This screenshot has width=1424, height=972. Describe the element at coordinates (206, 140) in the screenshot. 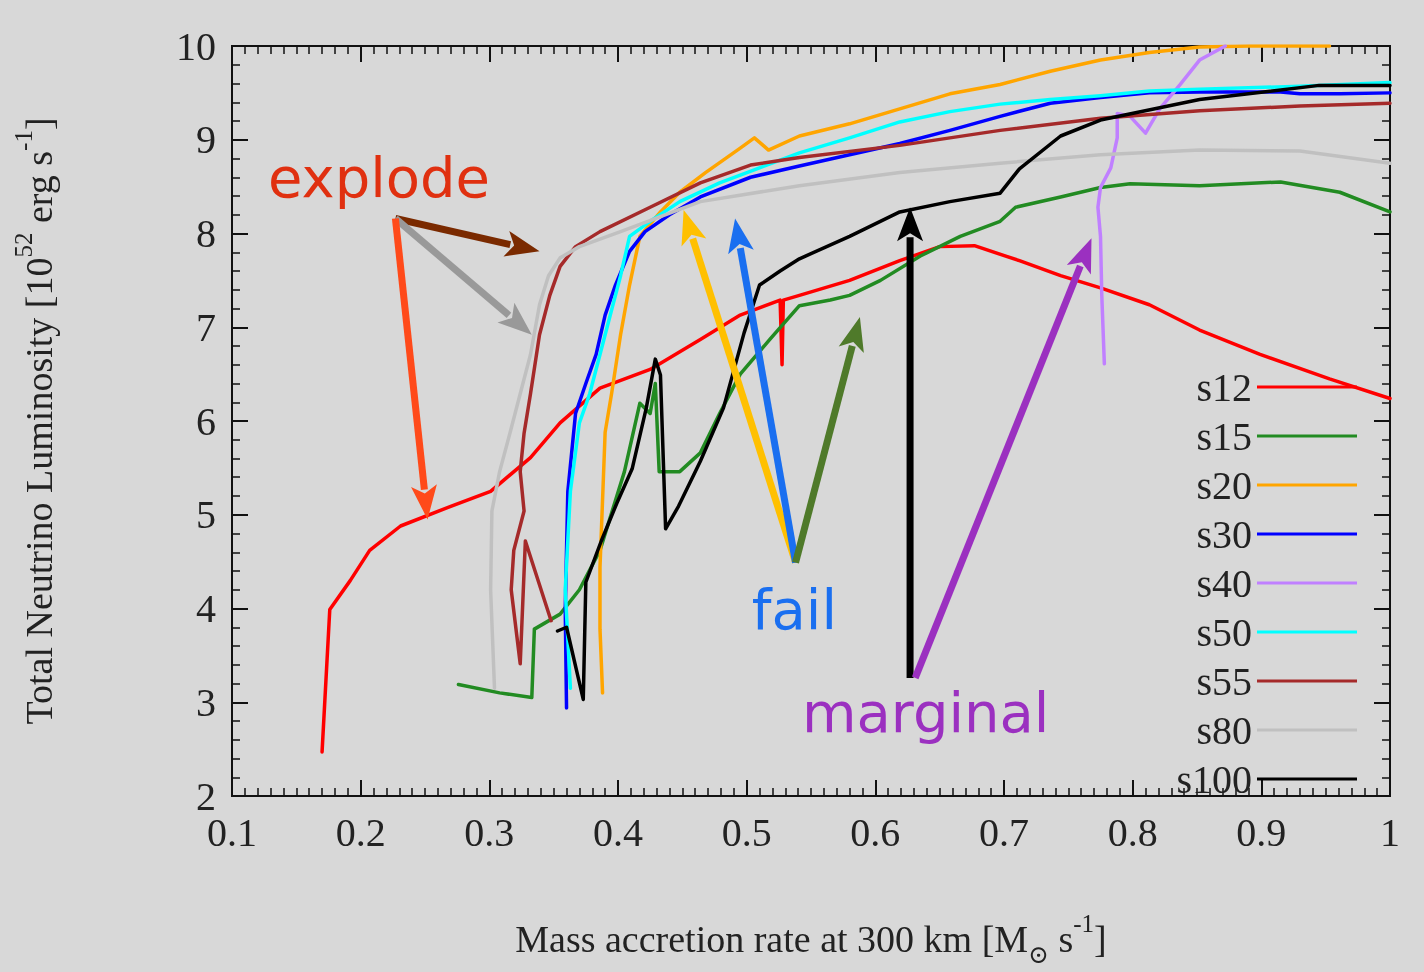

I see `y-tick-label: 9` at that location.